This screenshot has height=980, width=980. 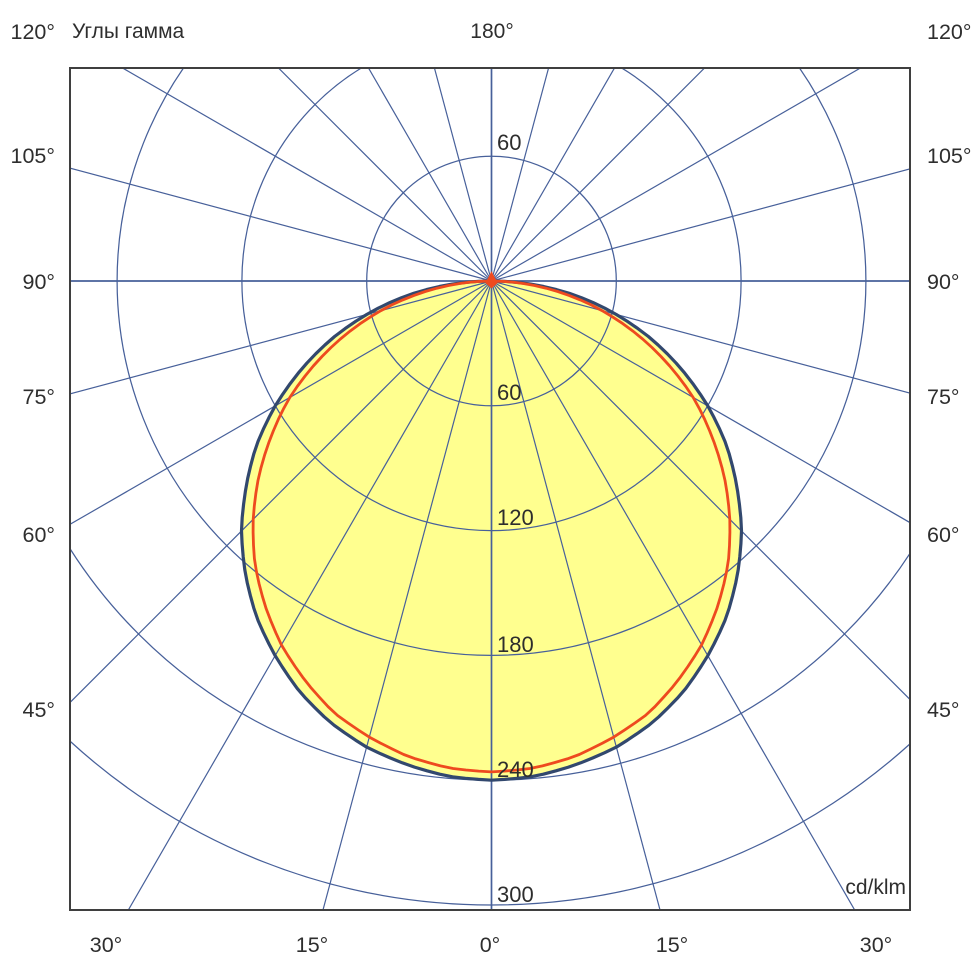 I want to click on gamma-label-right: 75°, so click(x=943, y=397).